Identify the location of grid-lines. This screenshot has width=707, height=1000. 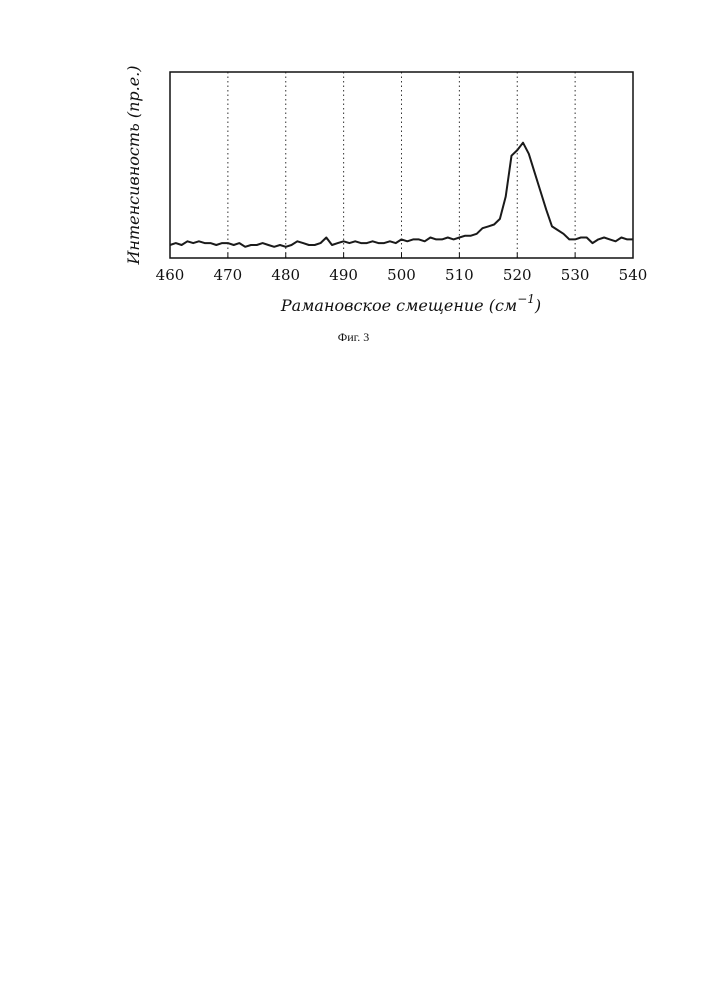
(401, 165).